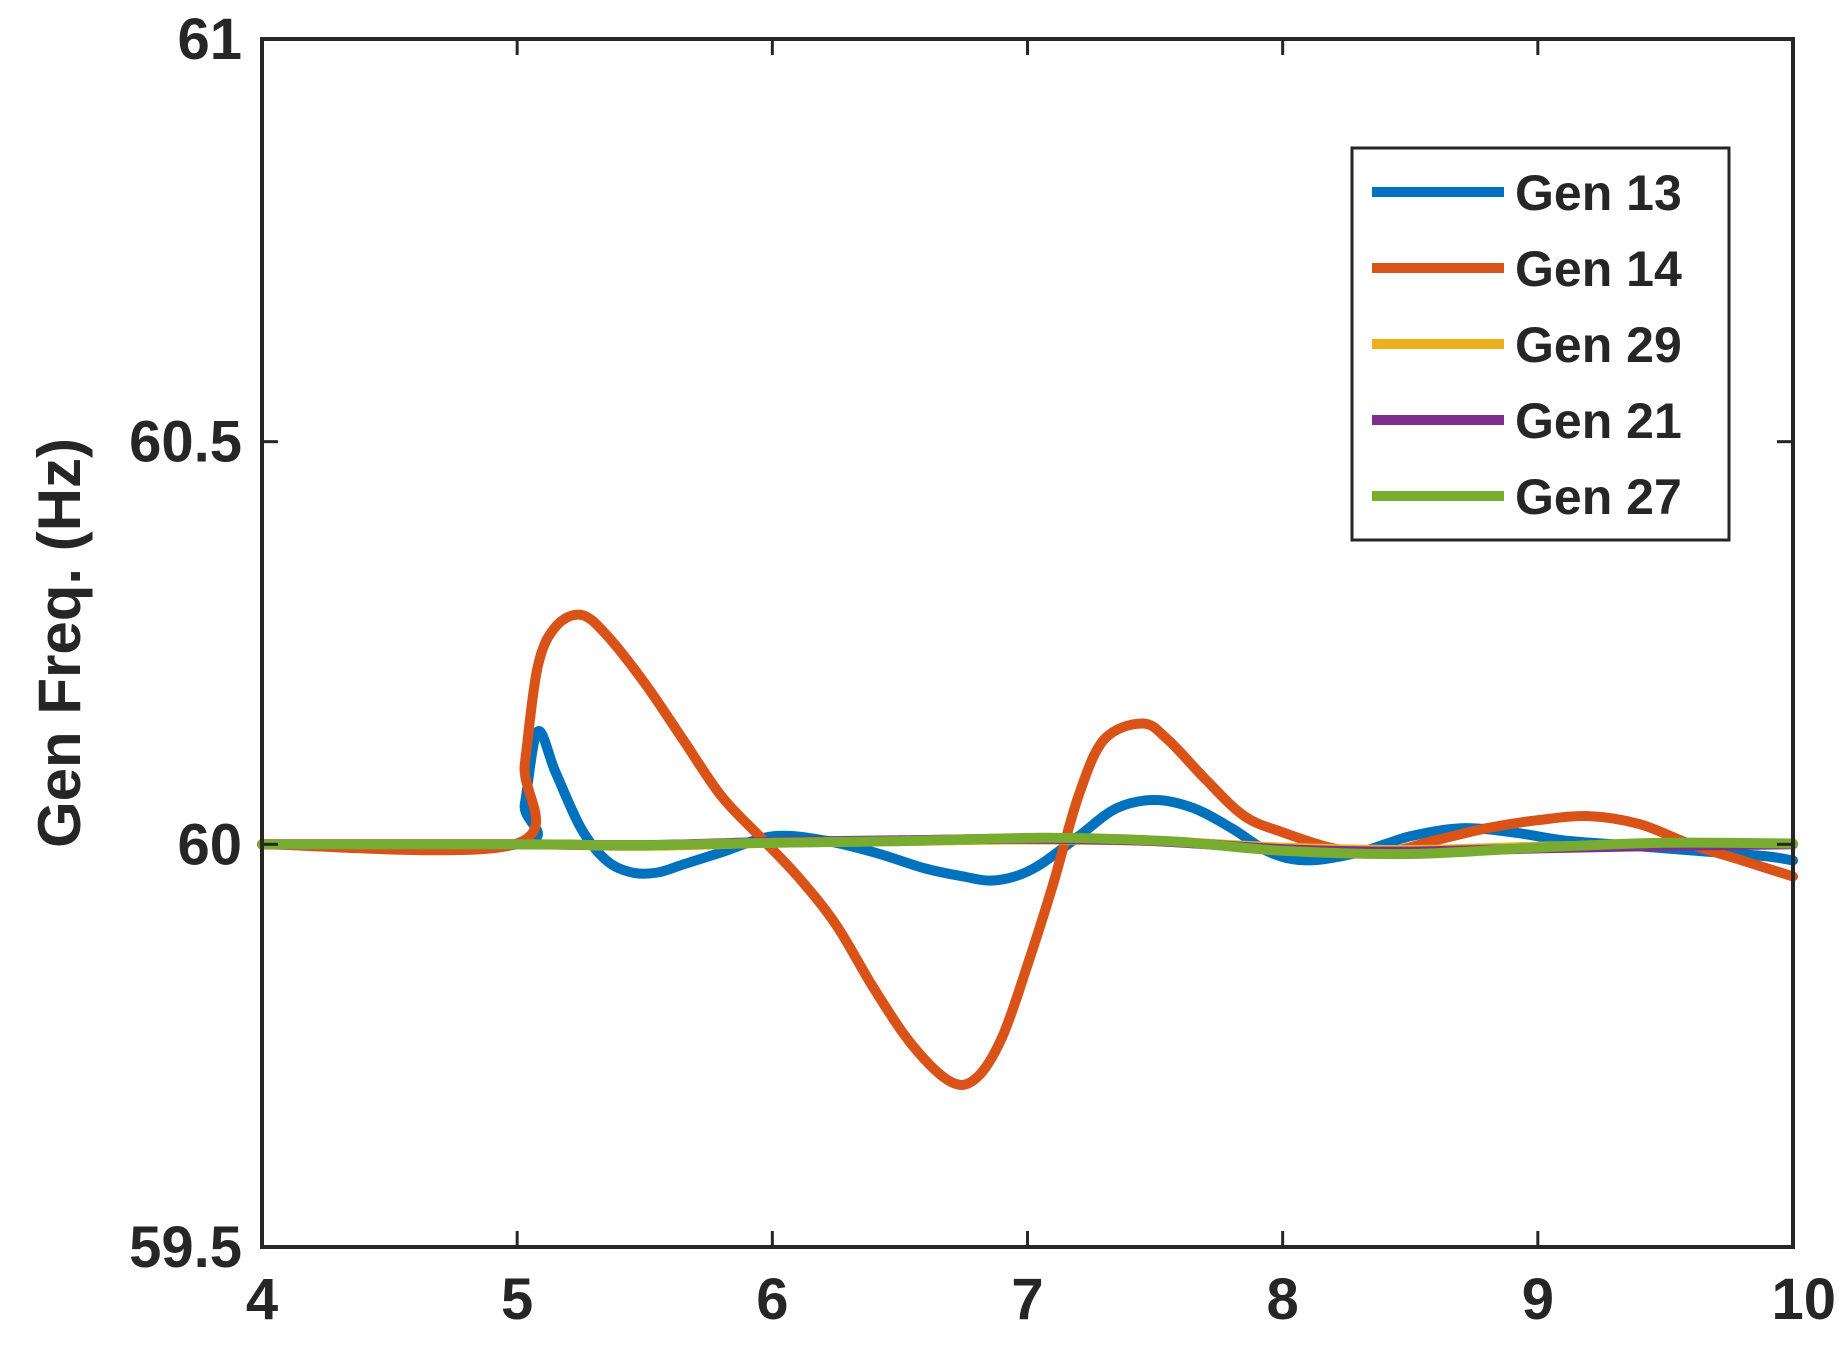 Image resolution: width=1840 pixels, height=1358 pixels. I want to click on x-tick-label: 9, so click(1538, 1299).